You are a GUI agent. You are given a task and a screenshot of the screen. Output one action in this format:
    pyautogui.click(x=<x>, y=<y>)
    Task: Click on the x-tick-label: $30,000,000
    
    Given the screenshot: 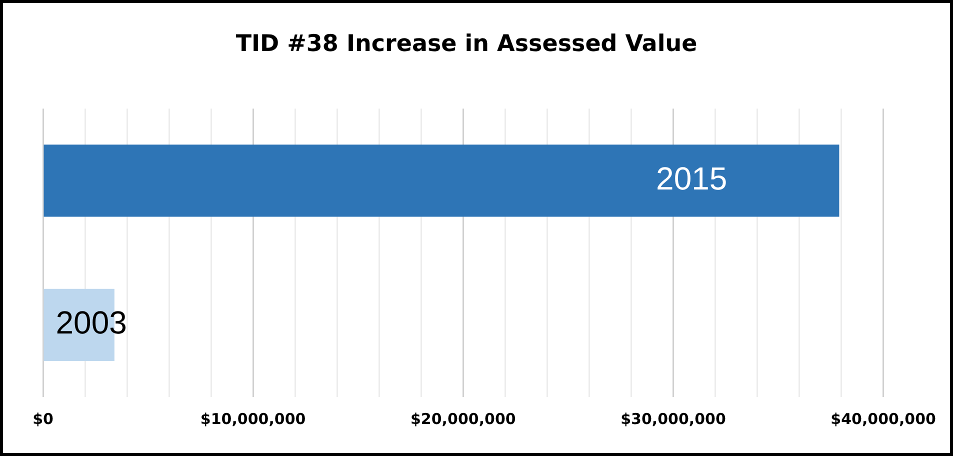 What is the action you would take?
    pyautogui.click(x=673, y=419)
    